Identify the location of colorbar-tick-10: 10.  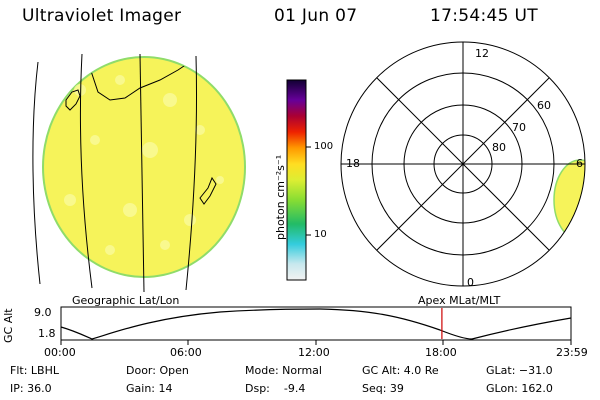
(320, 234).